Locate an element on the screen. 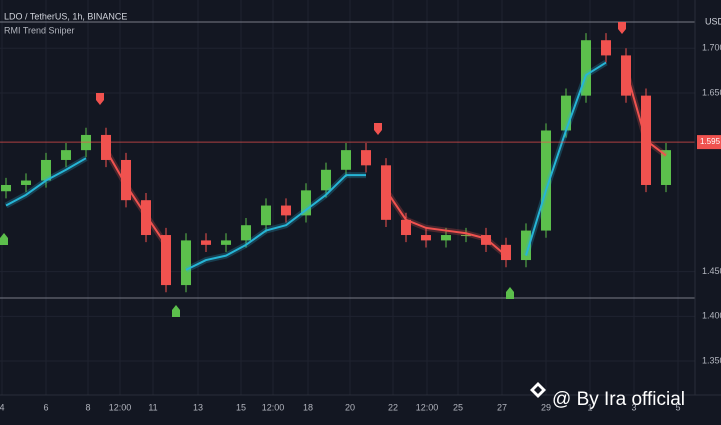 The image size is (721, 425). x-tick-label: 25 is located at coordinates (458, 407).